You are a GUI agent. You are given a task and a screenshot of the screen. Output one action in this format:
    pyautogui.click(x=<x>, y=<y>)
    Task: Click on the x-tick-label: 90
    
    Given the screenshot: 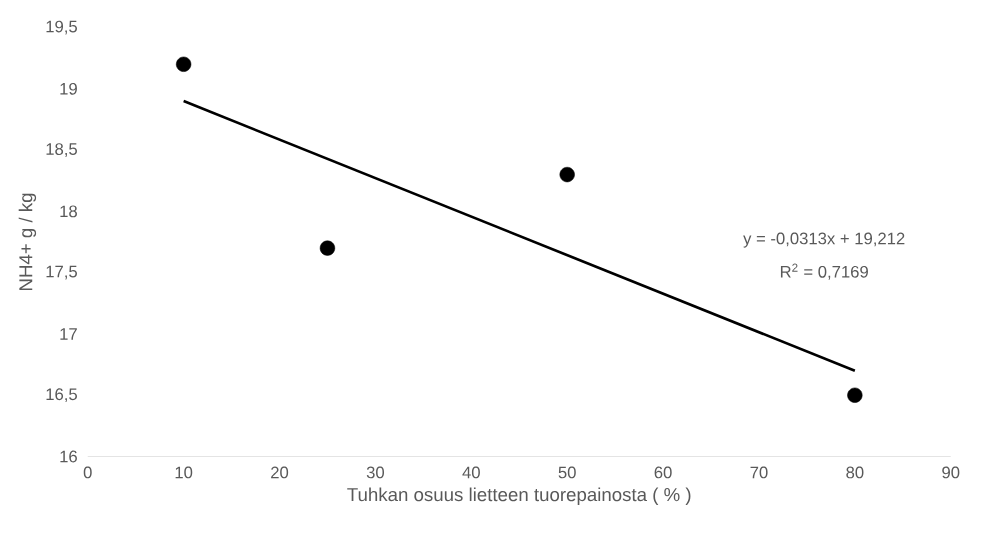 What is the action you would take?
    pyautogui.click(x=951, y=472)
    